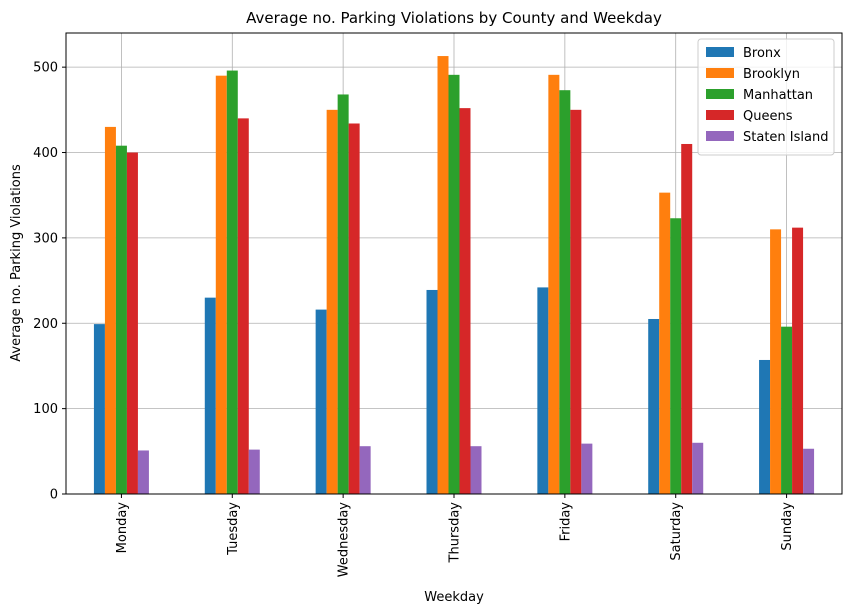 The image size is (850, 614). Describe the element at coordinates (45, 324) in the screenshot. I see `y-tick-label: 200` at that location.